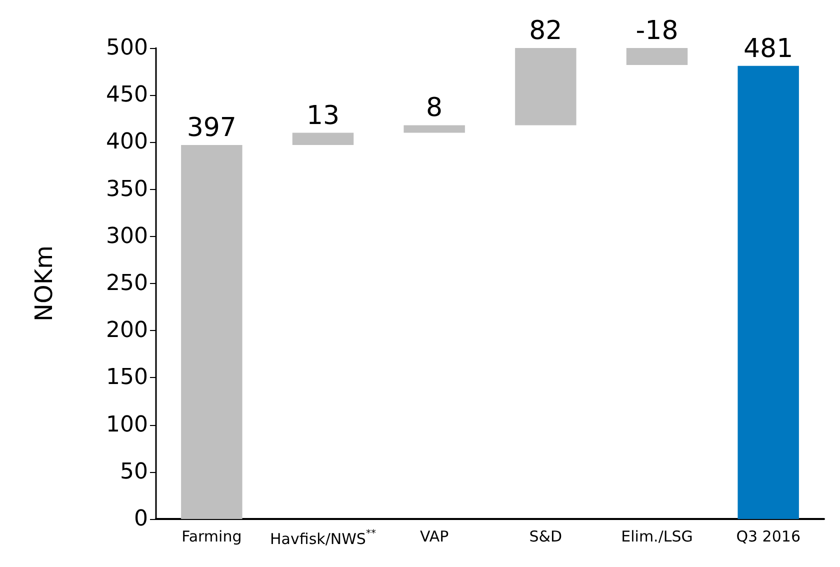 This screenshot has width=840, height=567. What do you see at coordinates (769, 49) in the screenshot?
I see `data-label: 481` at bounding box center [769, 49].